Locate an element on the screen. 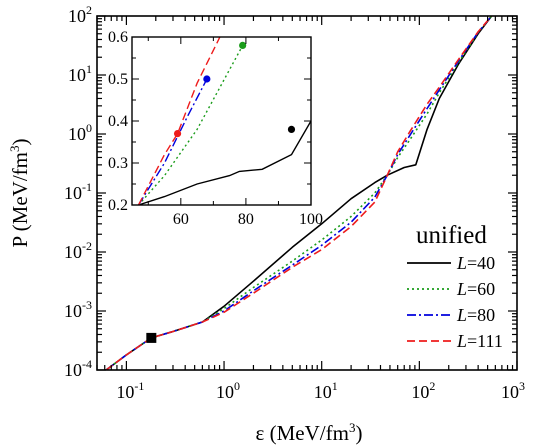 The image size is (545, 446). x-tick-label: 10³ is located at coordinates (513, 390).